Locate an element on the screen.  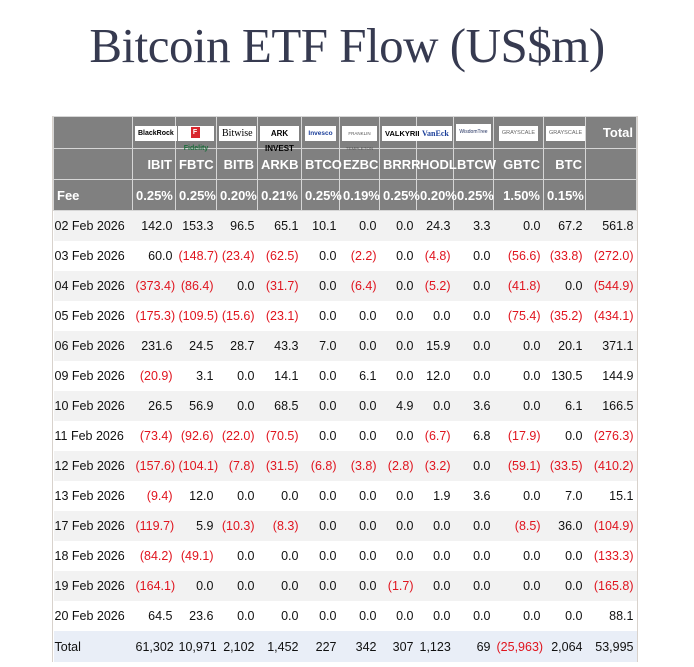
row-total-value: (104.9) is located at coordinates (611, 526).